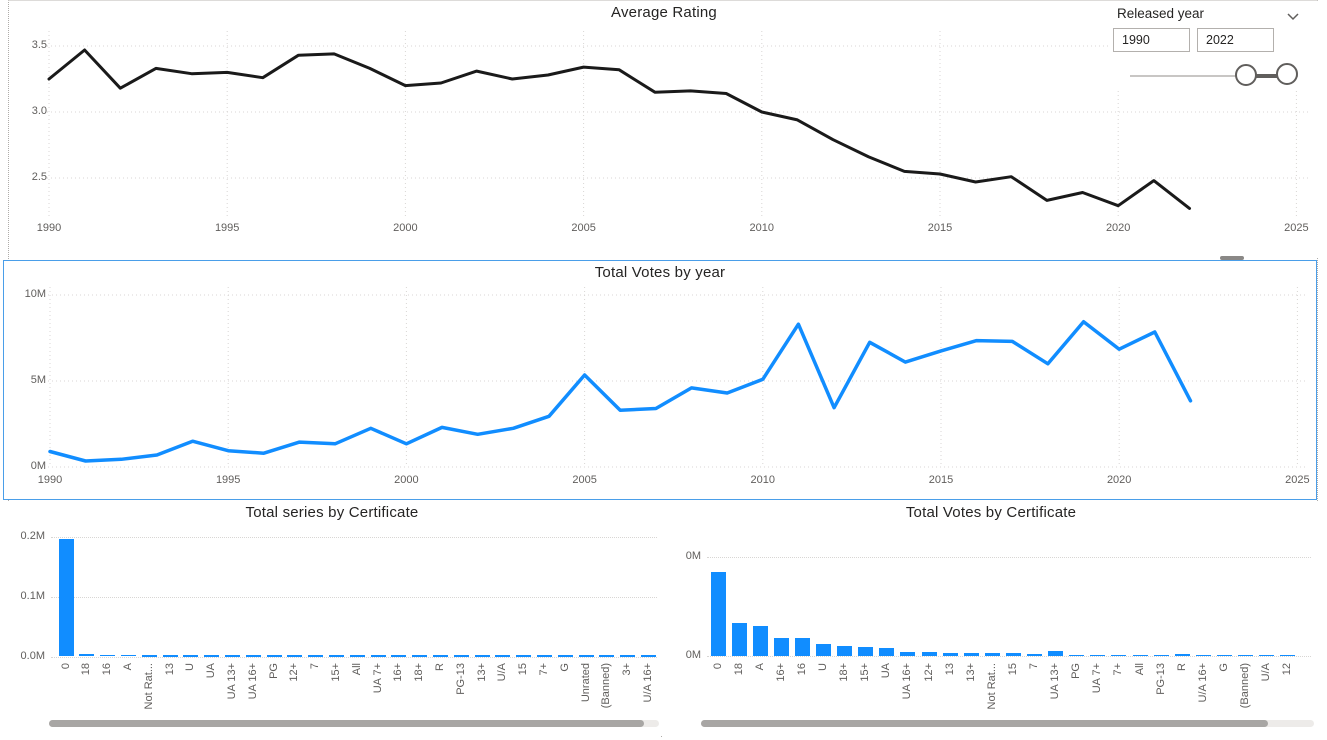 This screenshot has width=1327, height=740. I want to click on range-slider-handle-end, so click(1287, 74).